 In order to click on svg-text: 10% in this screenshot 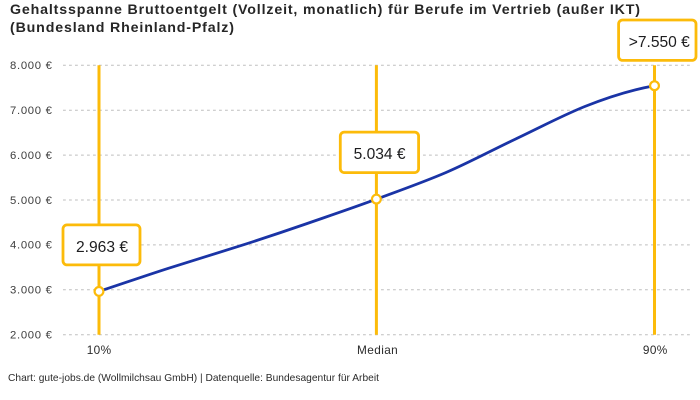, I will do `click(99, 350)`.